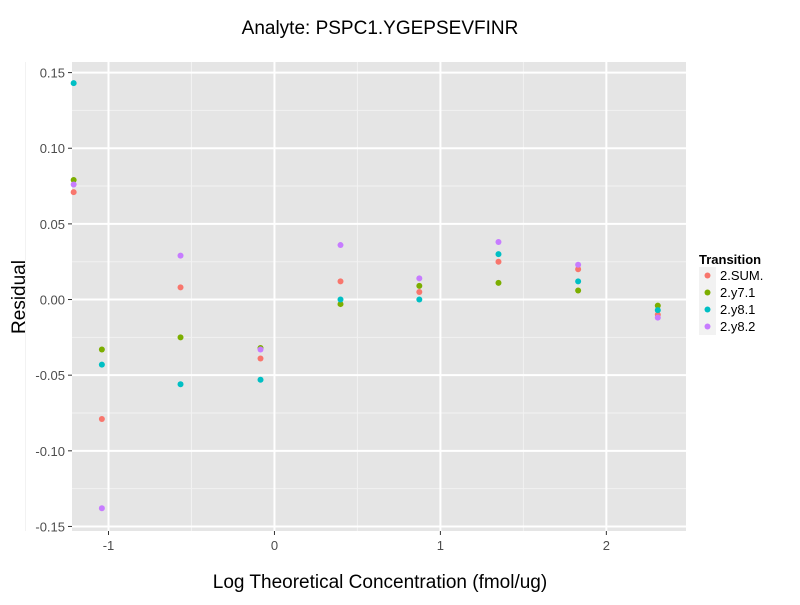  What do you see at coordinates (52, 224) in the screenshot?
I see `y-tick-label: 0.05` at bounding box center [52, 224].